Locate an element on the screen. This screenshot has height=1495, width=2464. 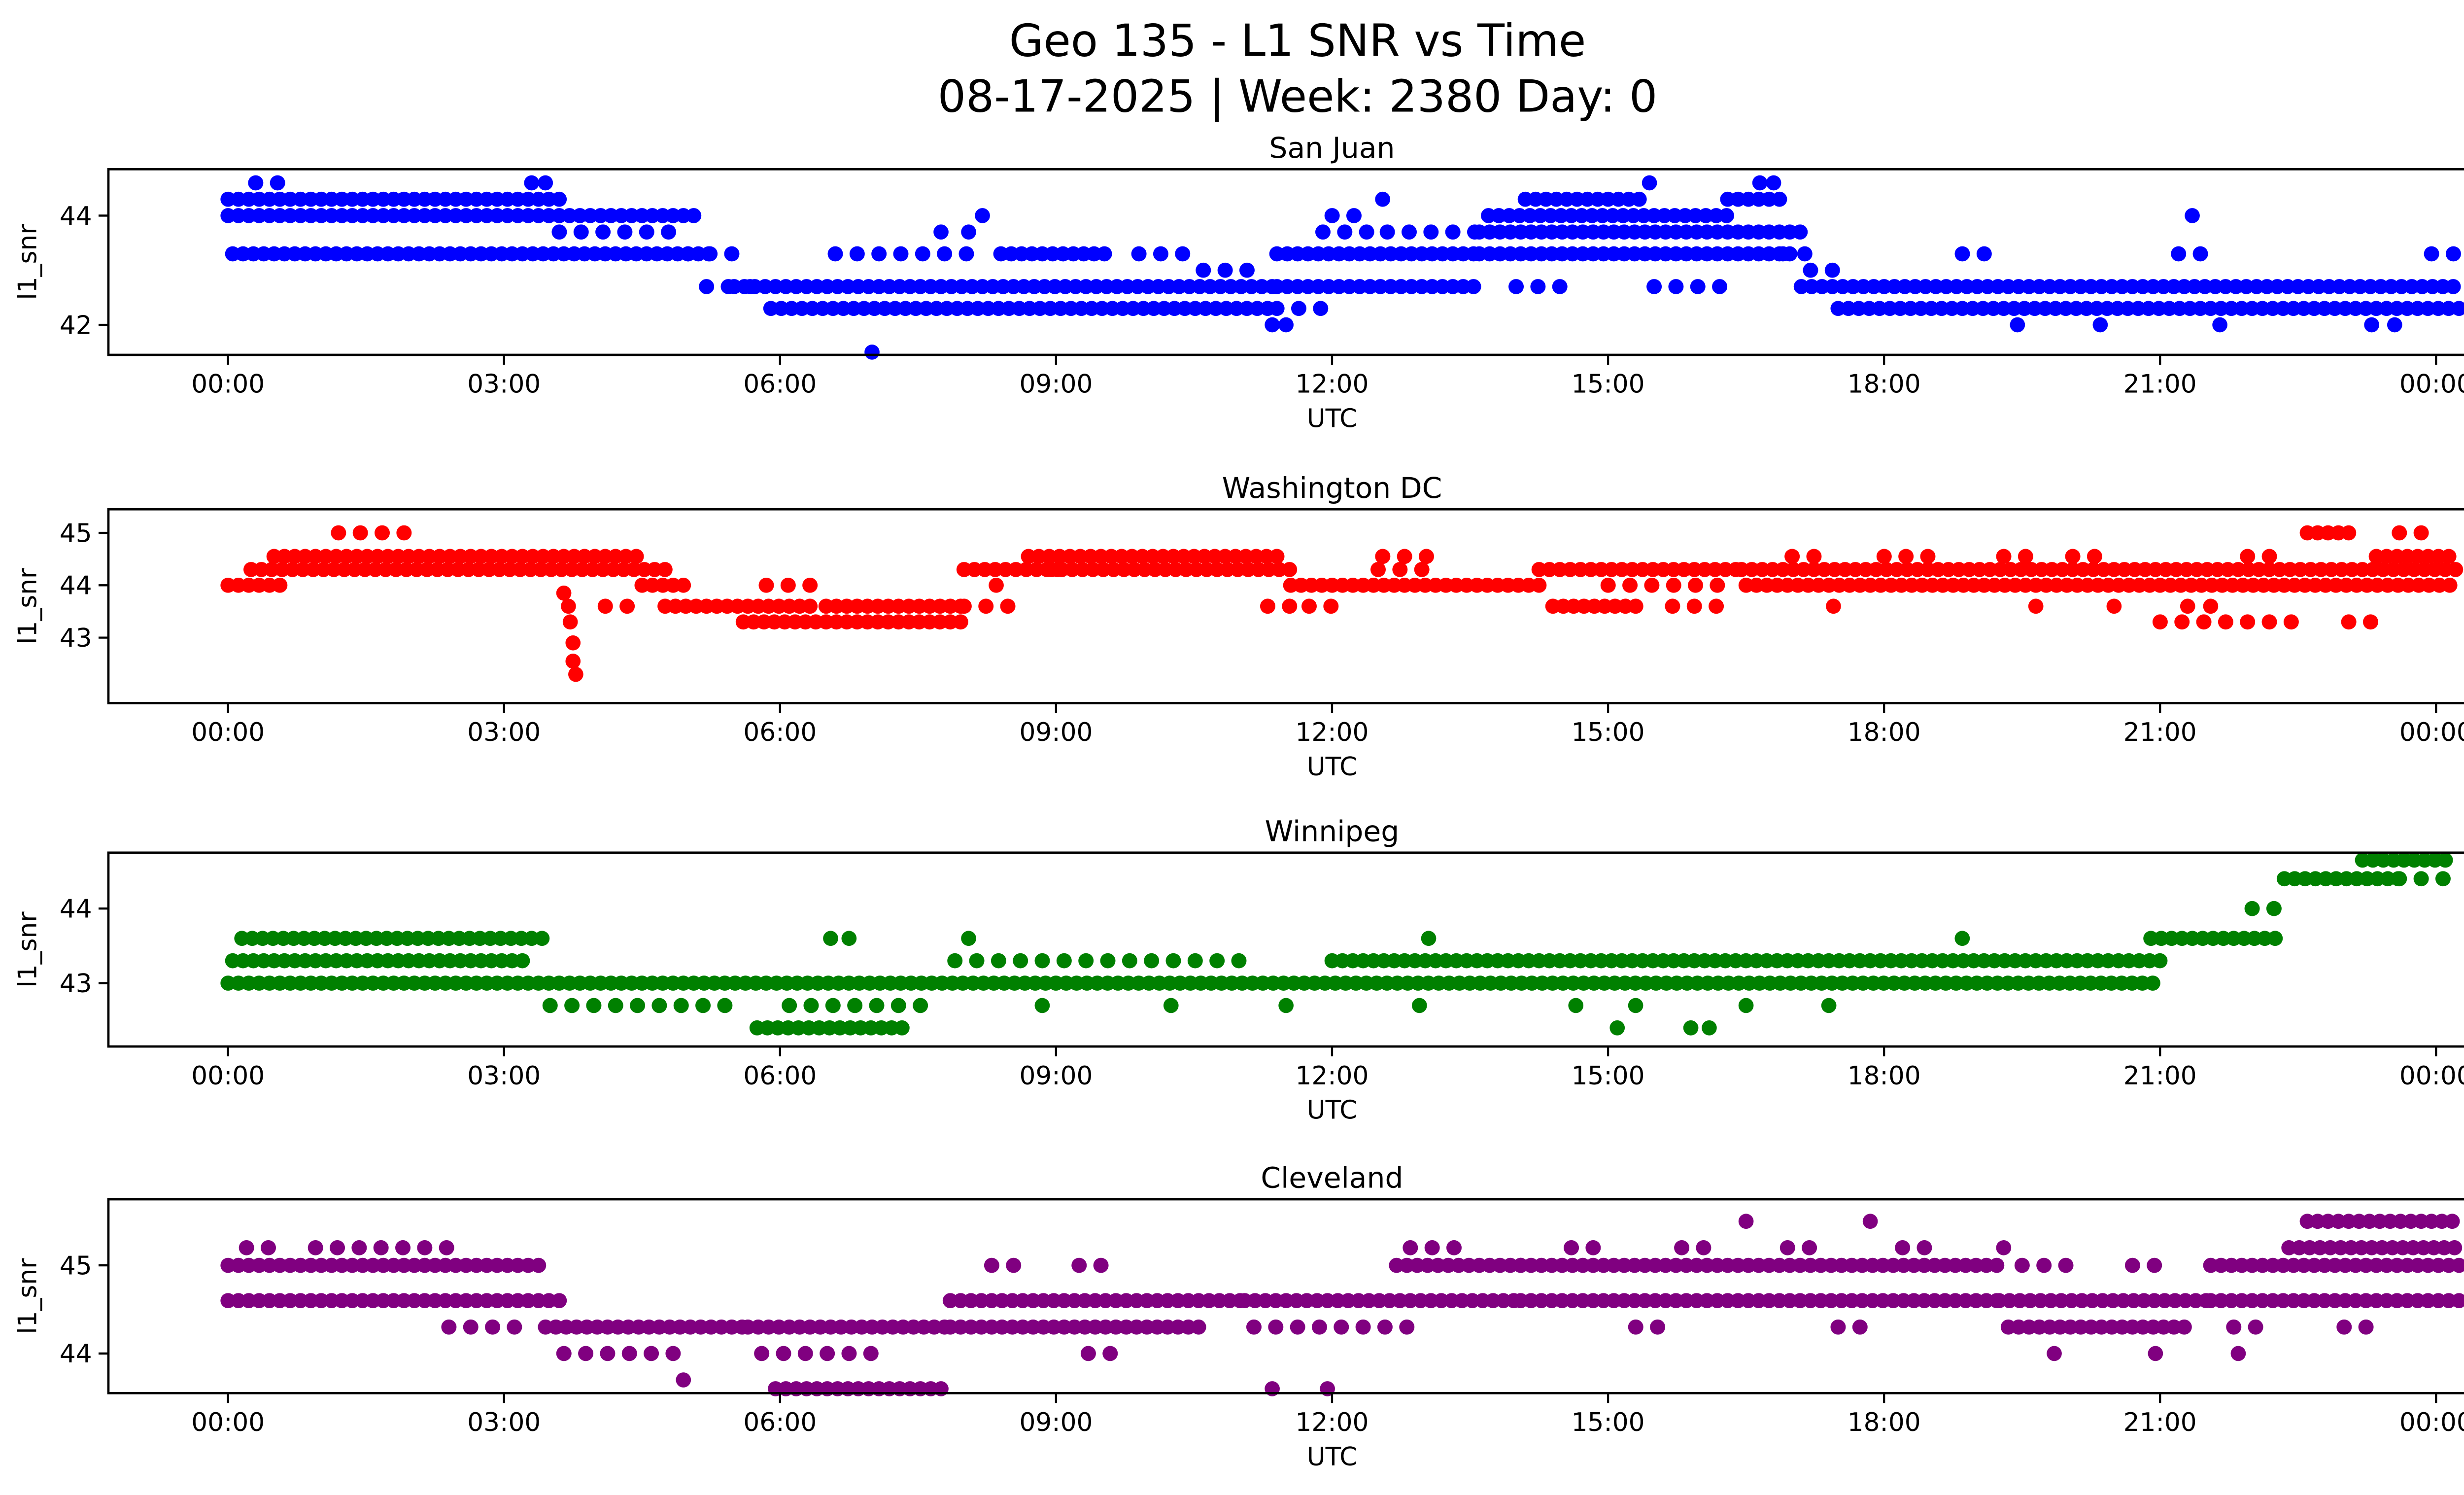
y-tick-label: 42 is located at coordinates (76, 325).